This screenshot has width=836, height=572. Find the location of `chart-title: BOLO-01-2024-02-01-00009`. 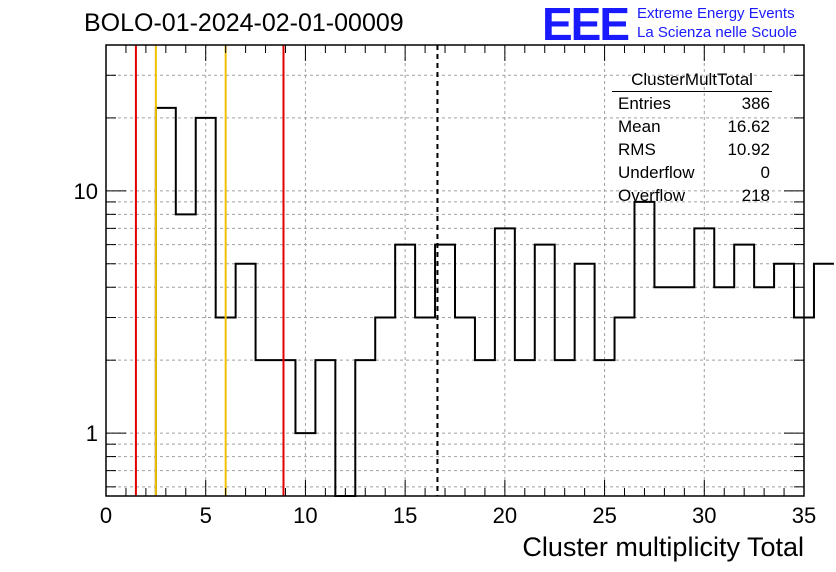

chart-title: BOLO-01-2024-02-01-00009 is located at coordinates (244, 23).